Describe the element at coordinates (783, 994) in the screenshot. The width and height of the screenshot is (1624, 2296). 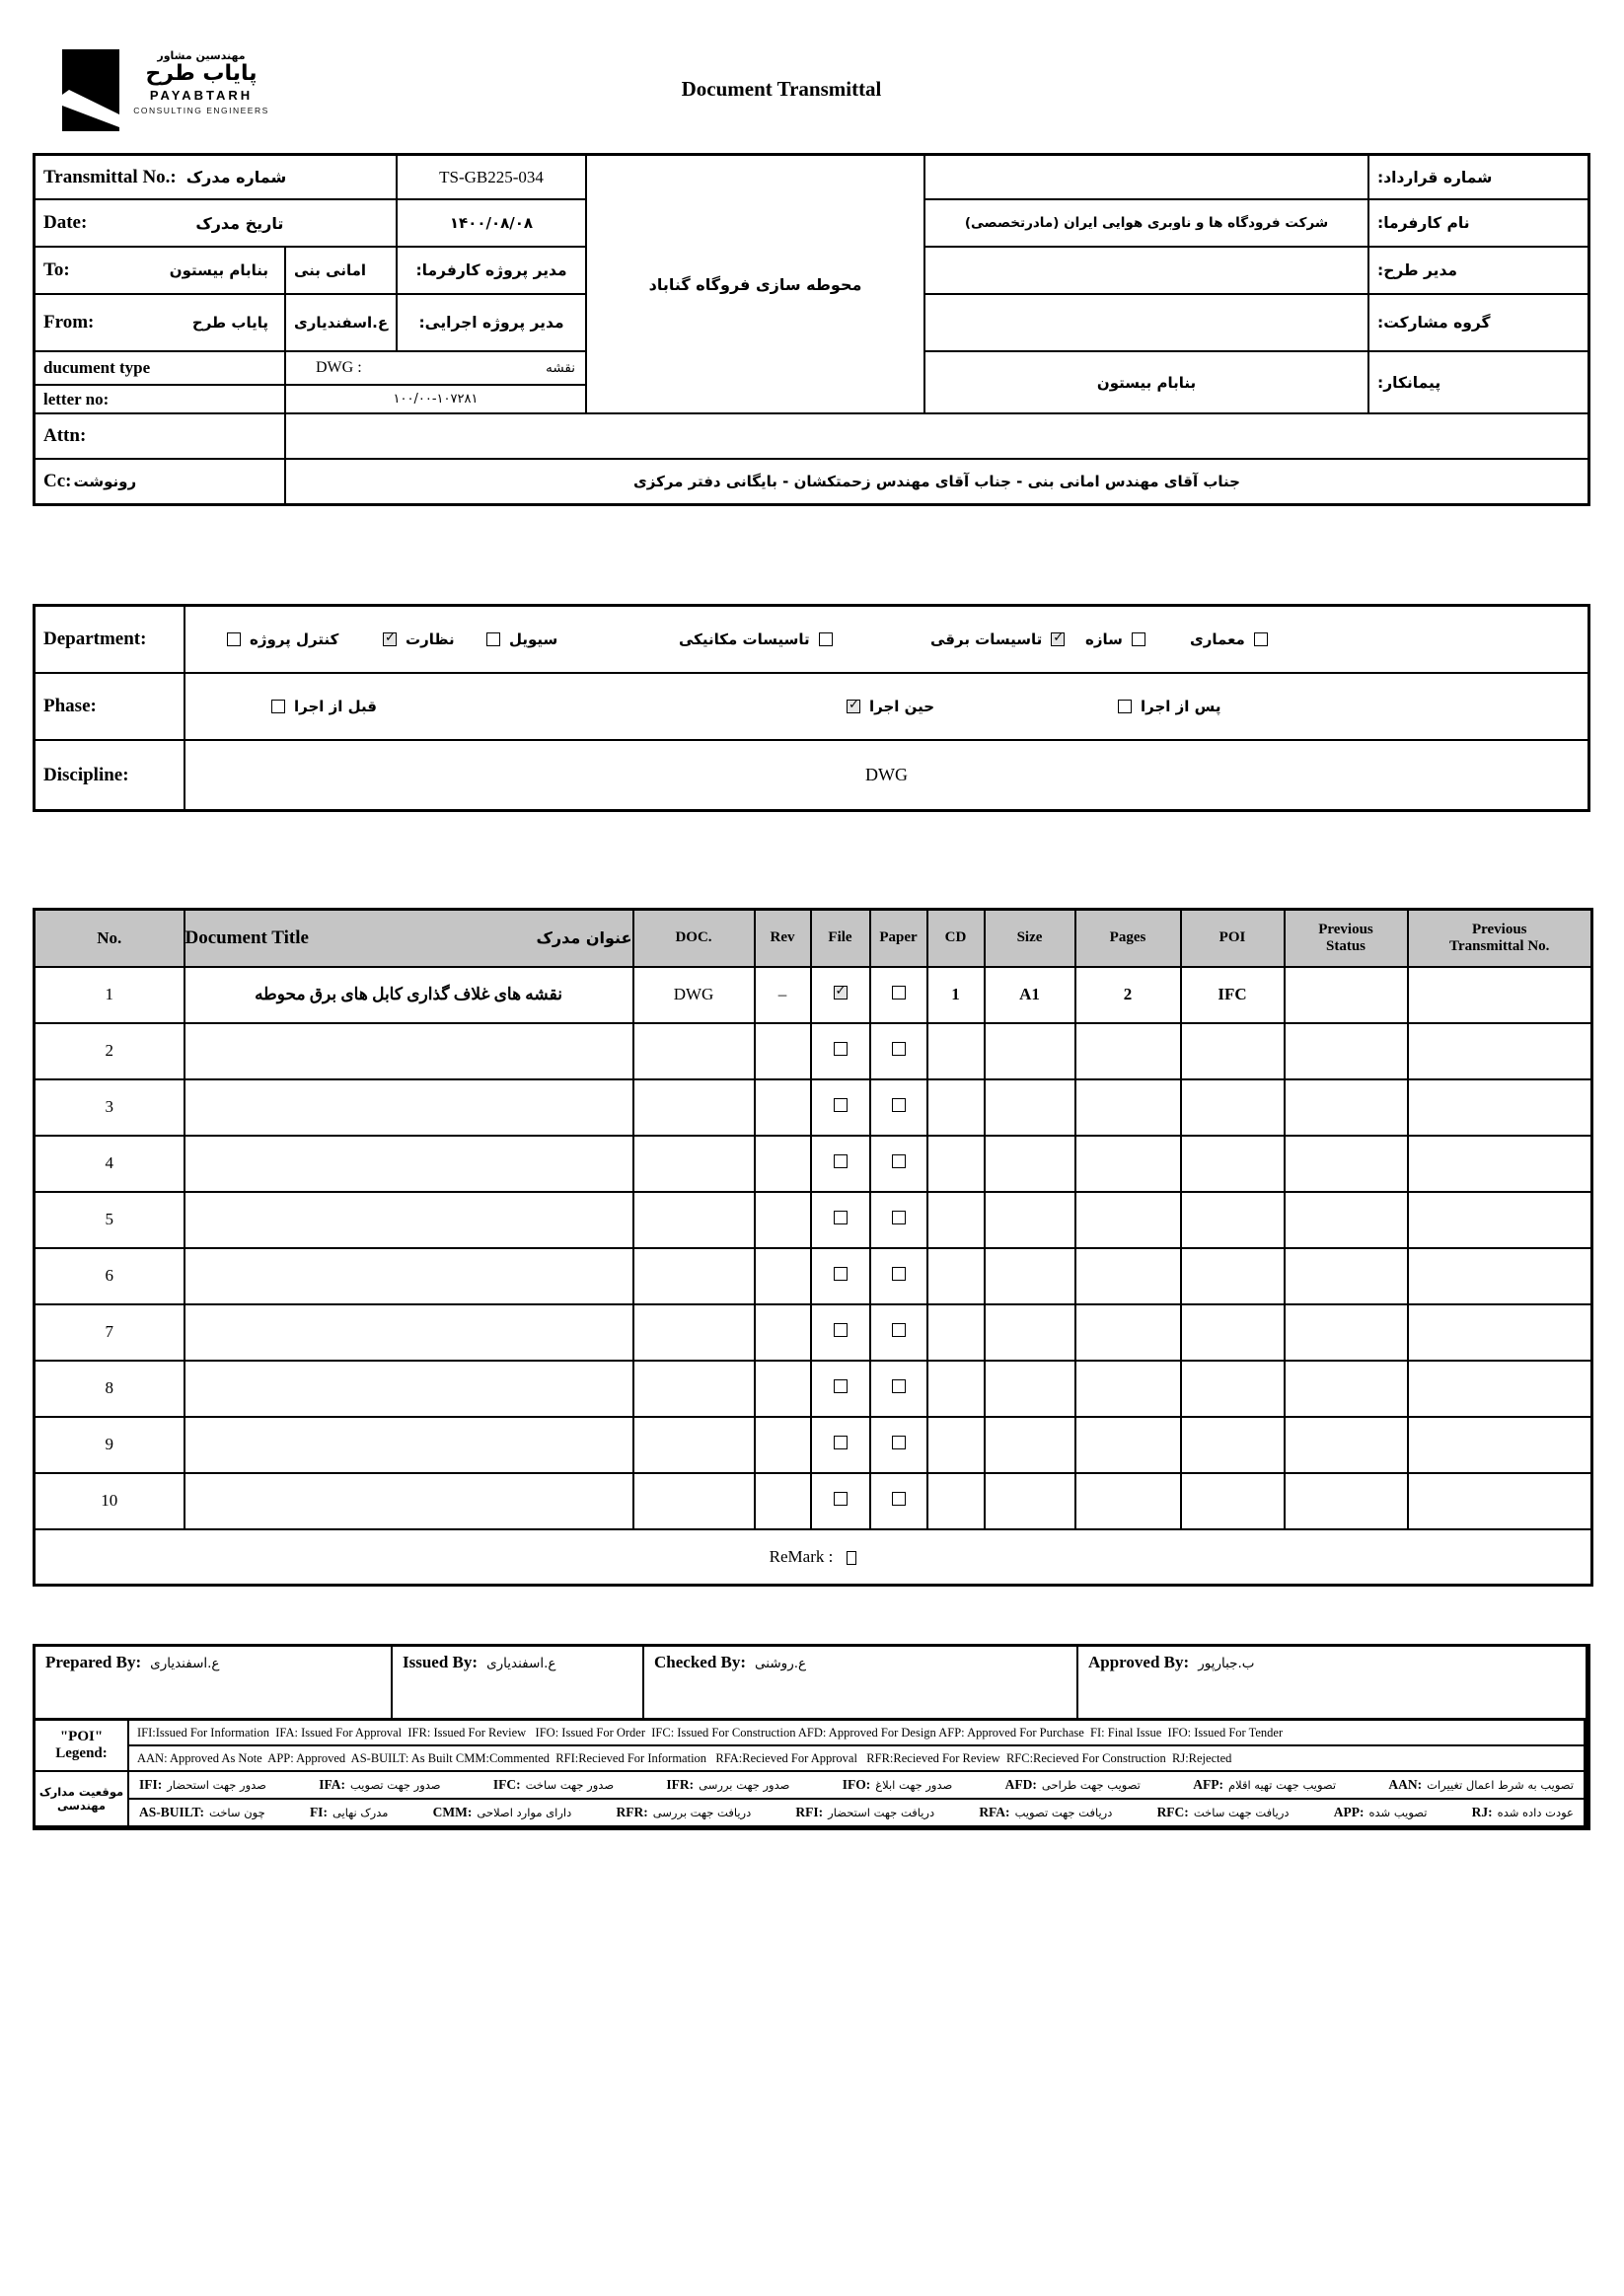
I see `row-rev: –` at that location.